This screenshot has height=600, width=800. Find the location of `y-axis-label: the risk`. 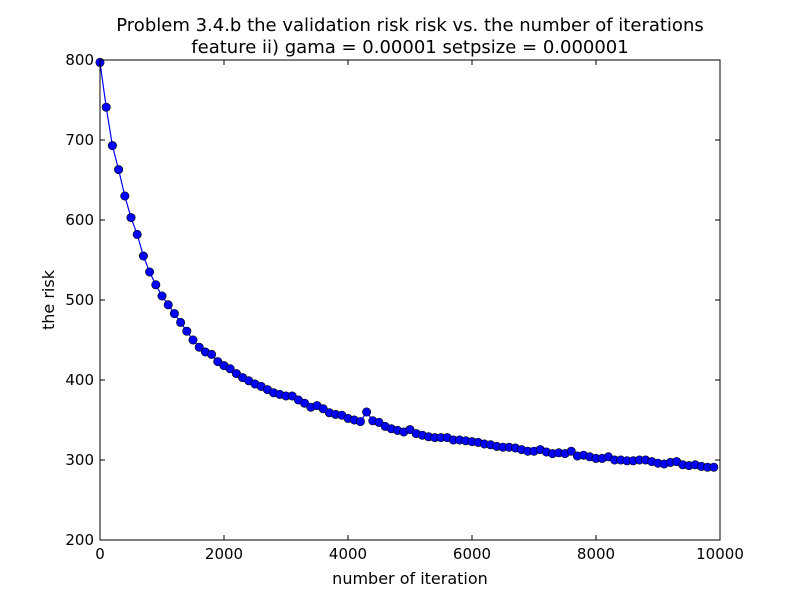

y-axis-label: the risk is located at coordinates (48, 299).